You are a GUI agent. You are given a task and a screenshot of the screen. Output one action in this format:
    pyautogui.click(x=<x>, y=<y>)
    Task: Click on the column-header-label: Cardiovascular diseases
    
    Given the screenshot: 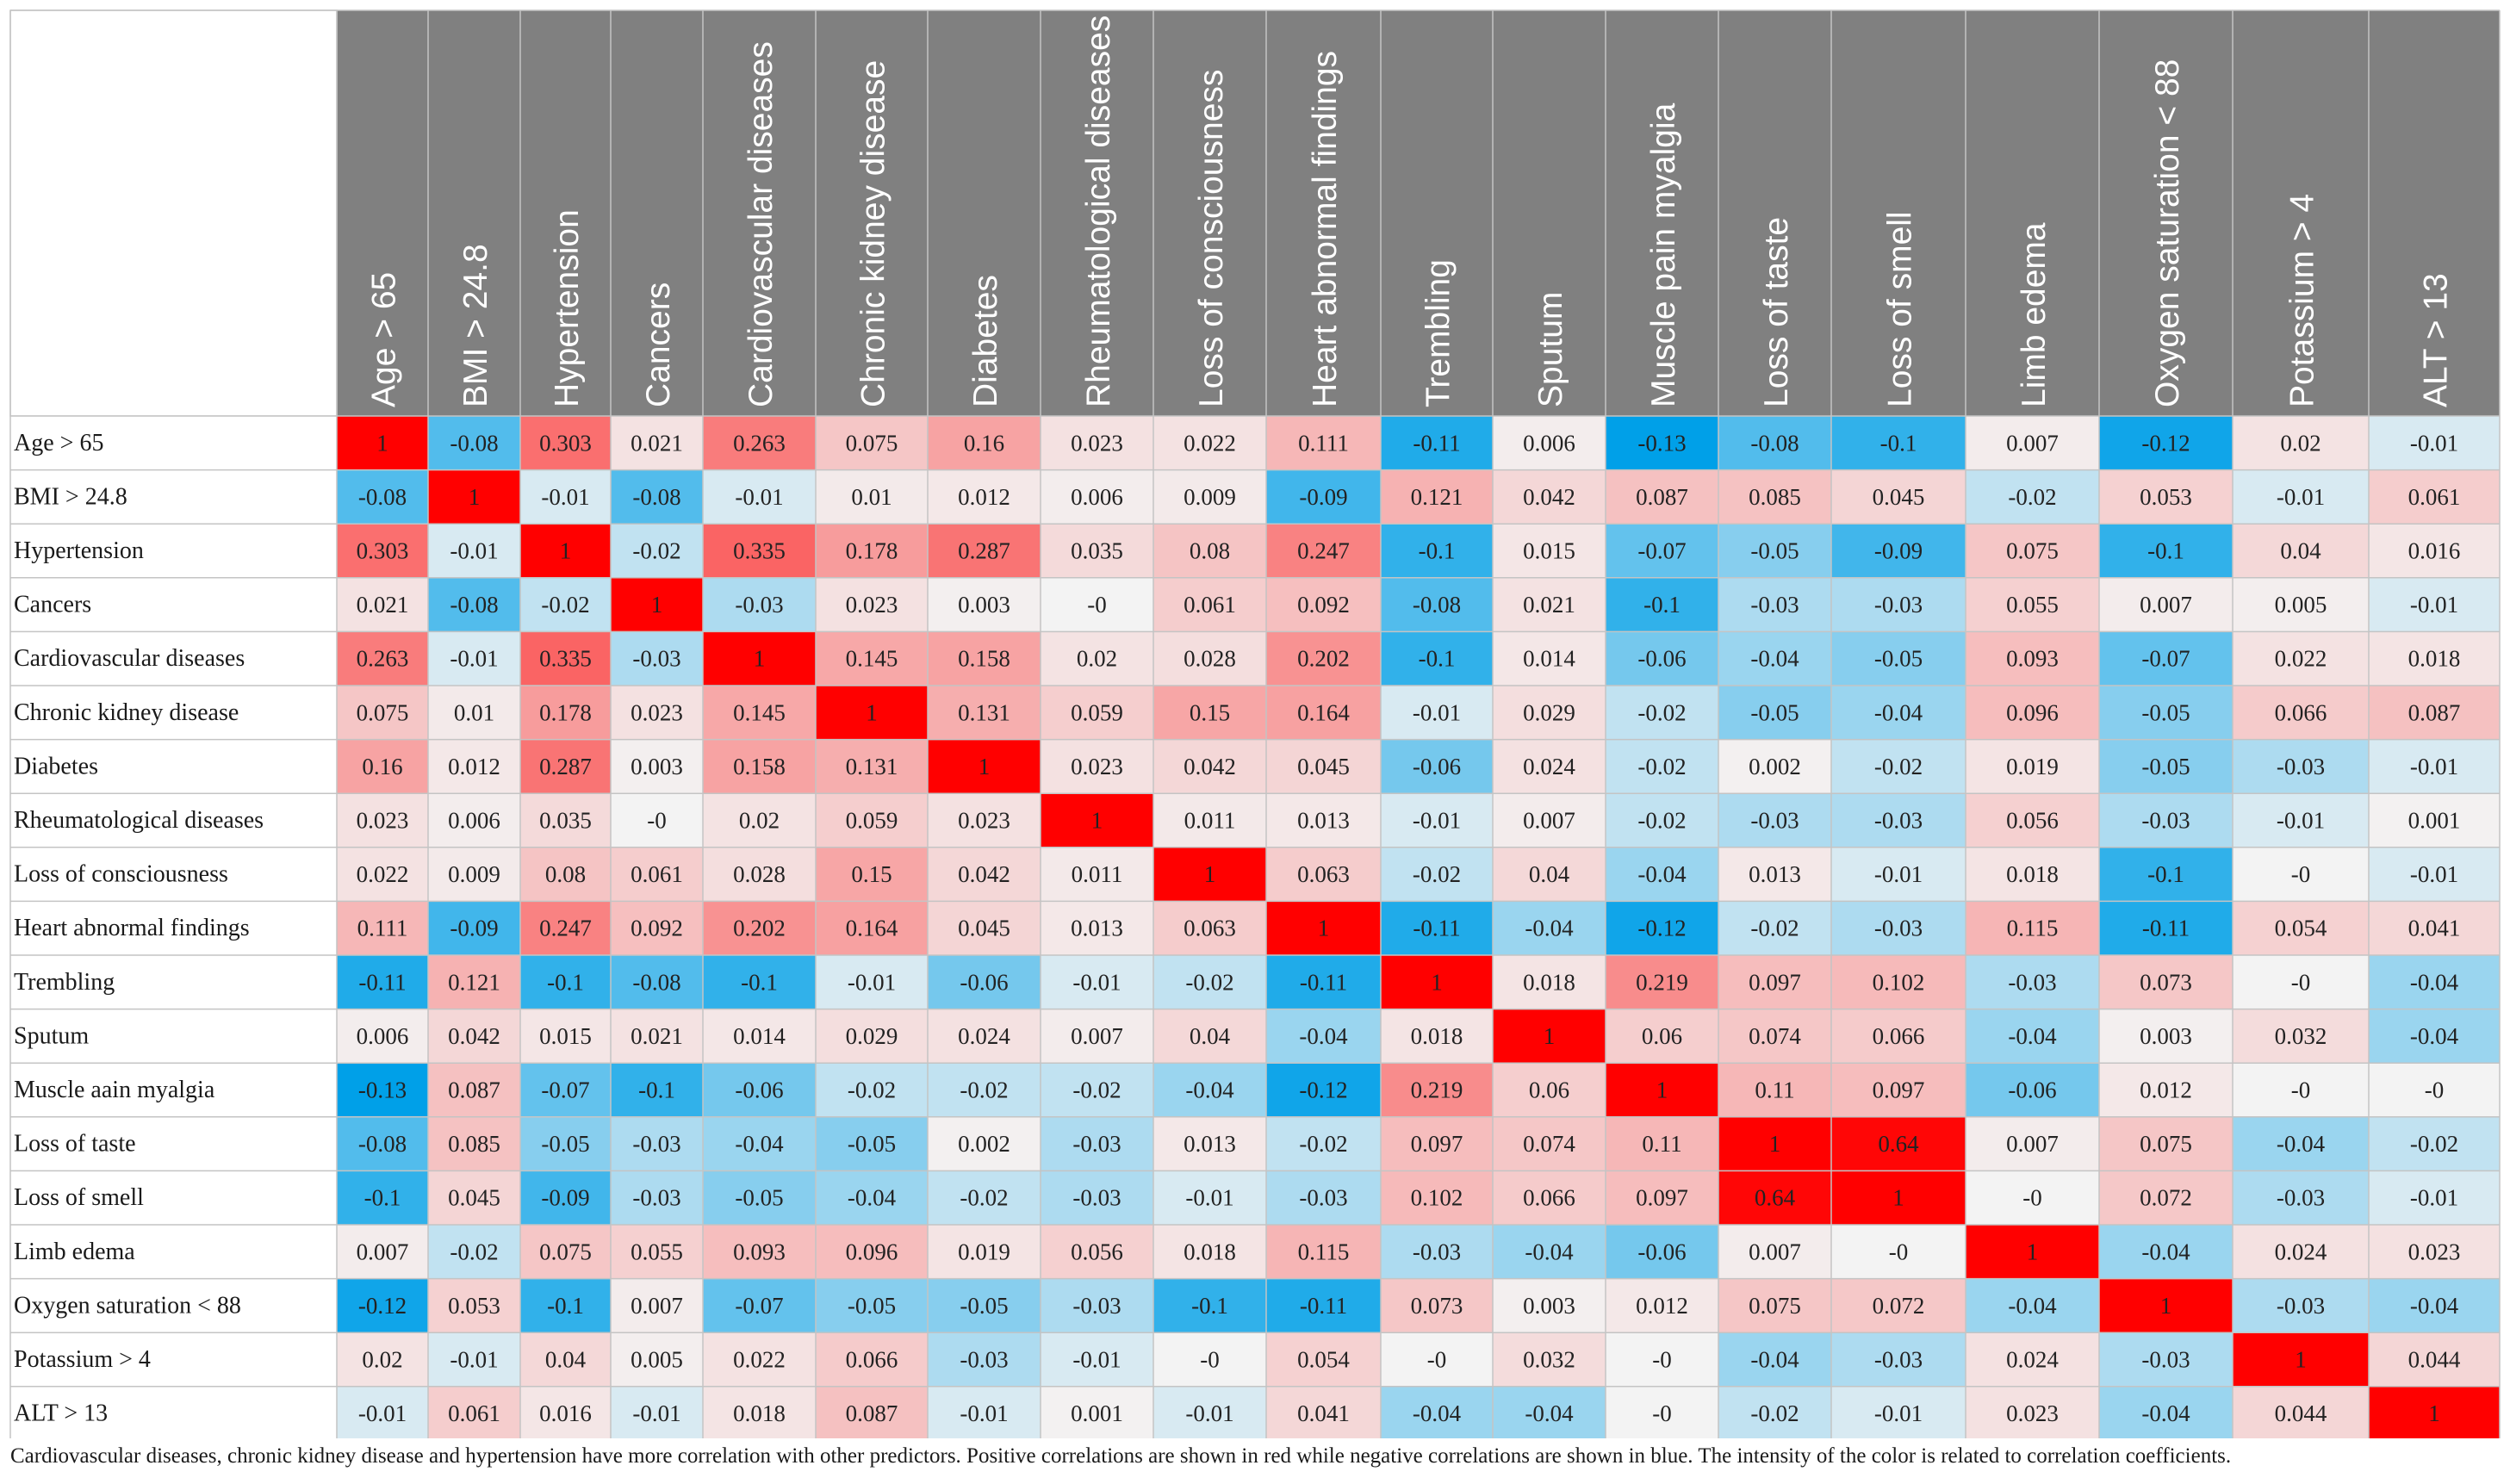 What is the action you would take?
    pyautogui.click(x=761, y=224)
    